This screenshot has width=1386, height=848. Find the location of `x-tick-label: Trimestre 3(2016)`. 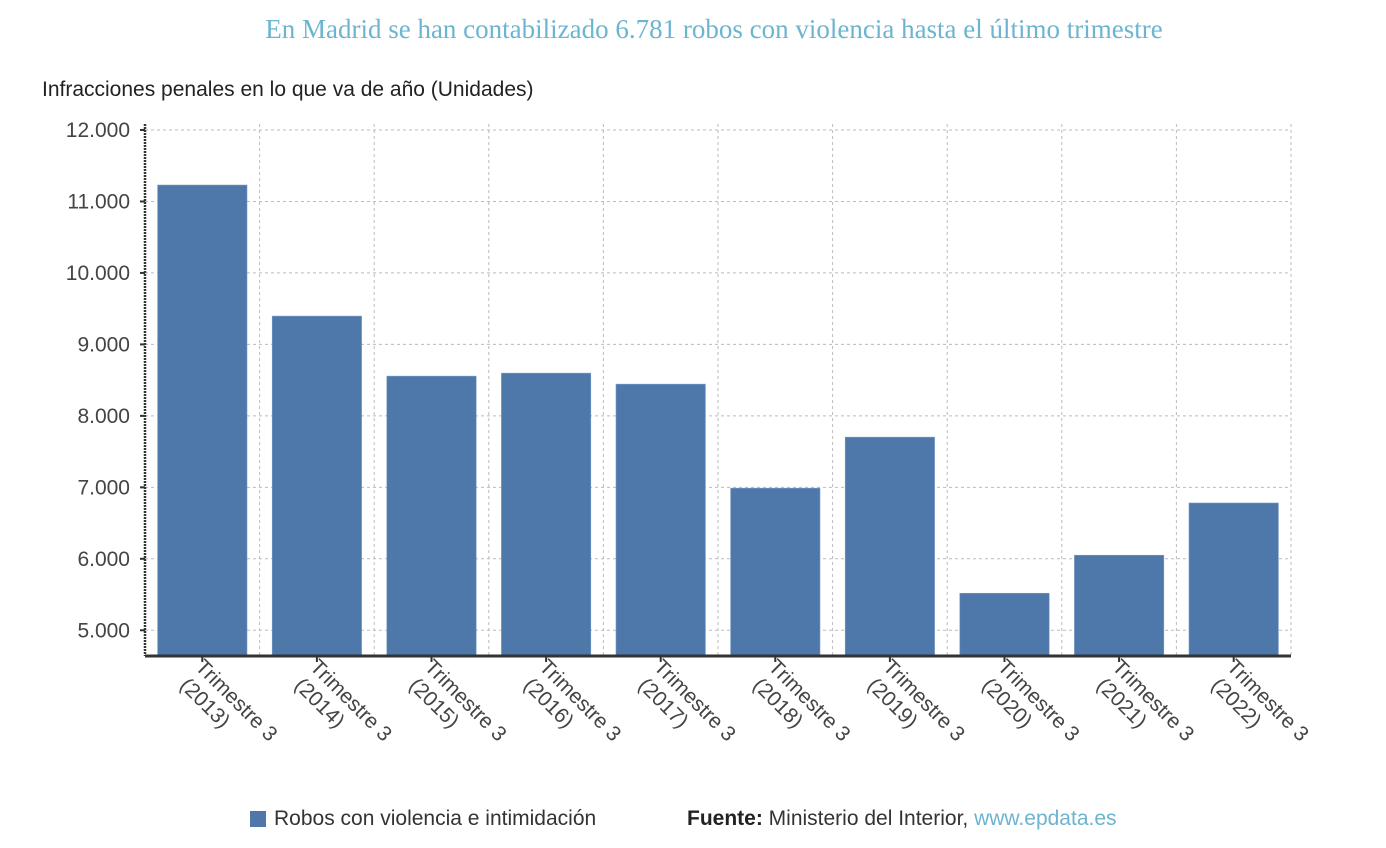

x-tick-label: Trimestre 3(2016) is located at coordinates (572, 700).